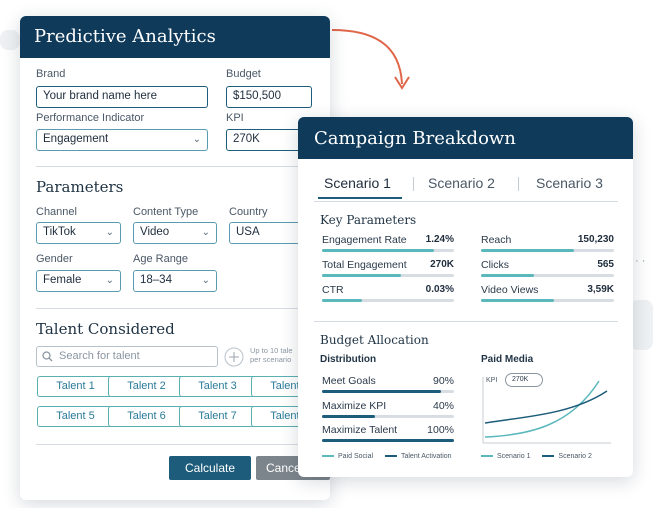 This screenshot has height=508, width=653. I want to click on metric-name: CTR, so click(333, 290).